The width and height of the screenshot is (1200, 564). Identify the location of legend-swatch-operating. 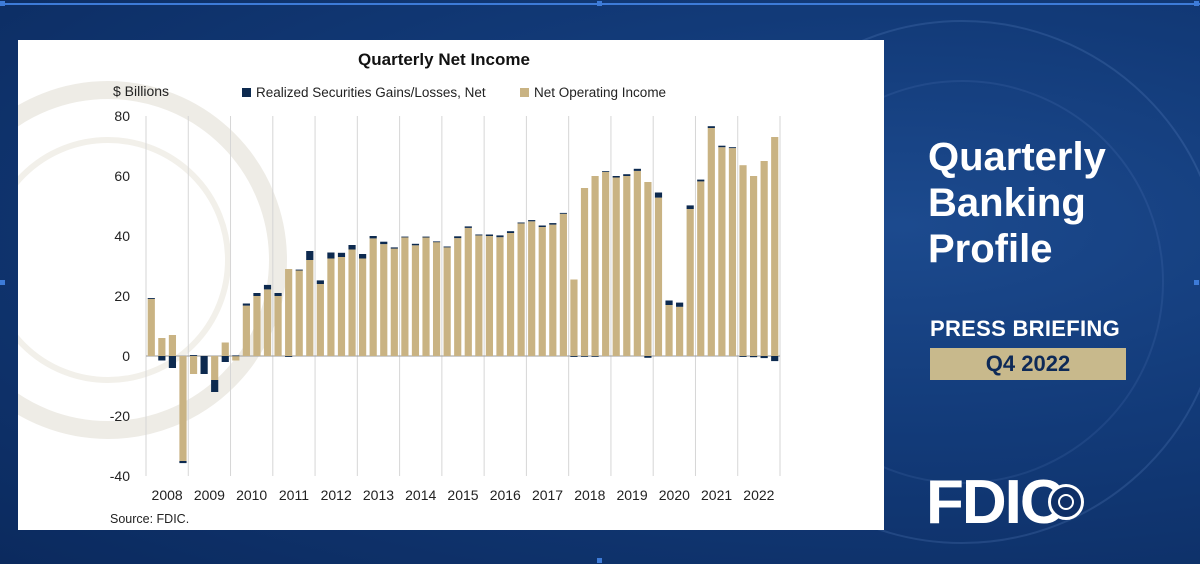
(524, 92).